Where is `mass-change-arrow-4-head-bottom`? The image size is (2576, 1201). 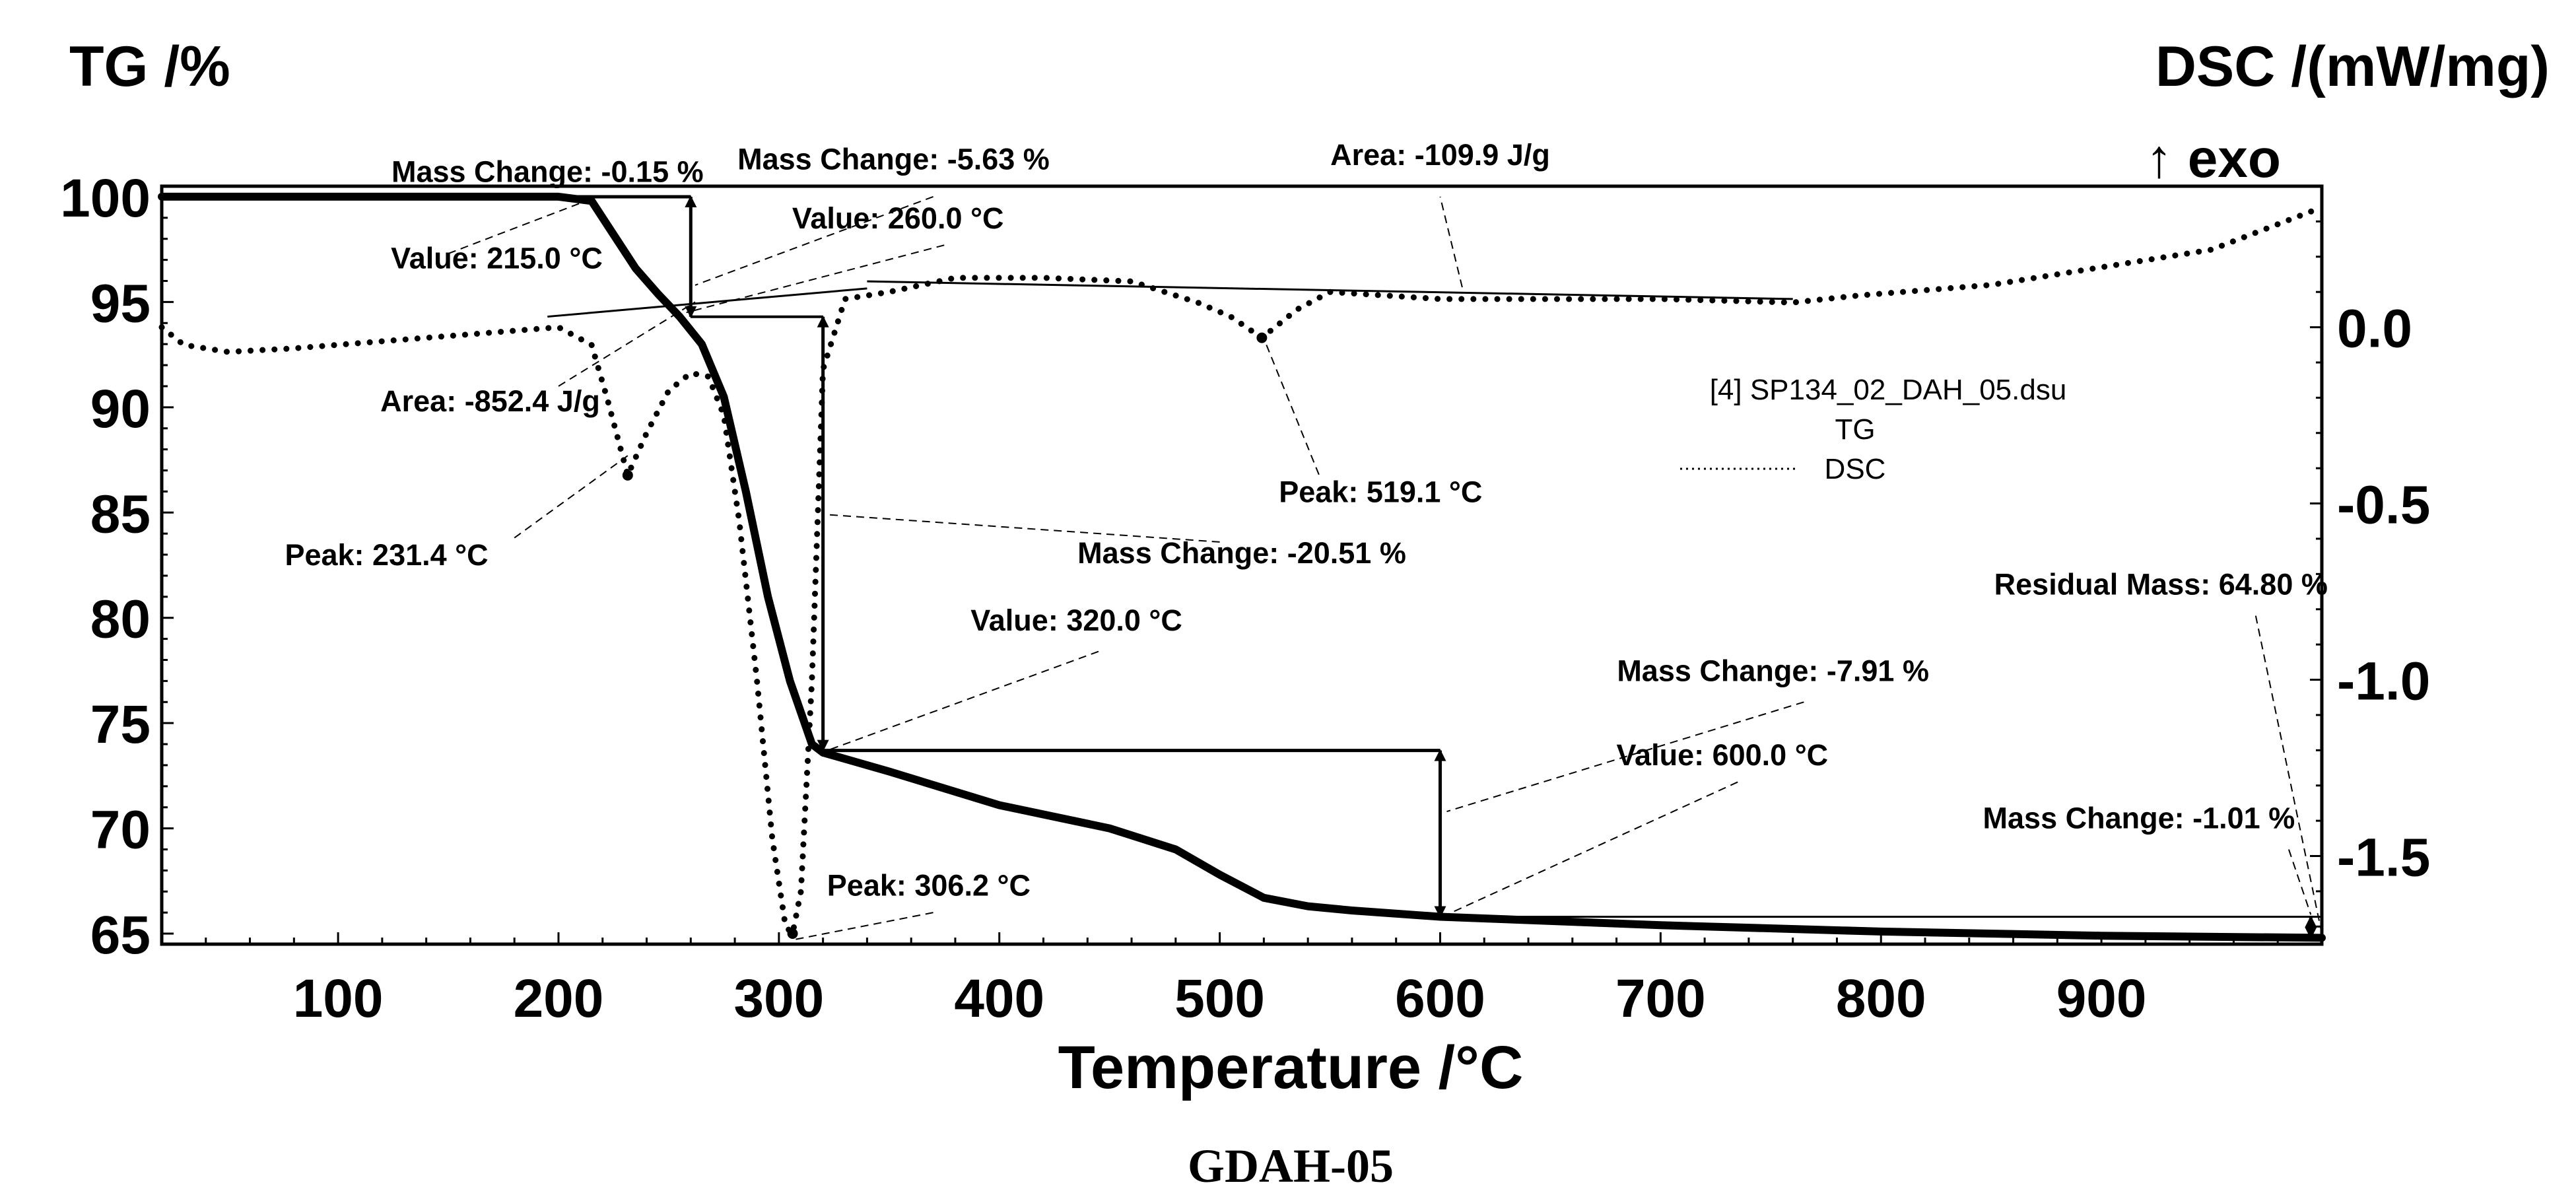 mass-change-arrow-4-head-bottom is located at coordinates (2311, 933).